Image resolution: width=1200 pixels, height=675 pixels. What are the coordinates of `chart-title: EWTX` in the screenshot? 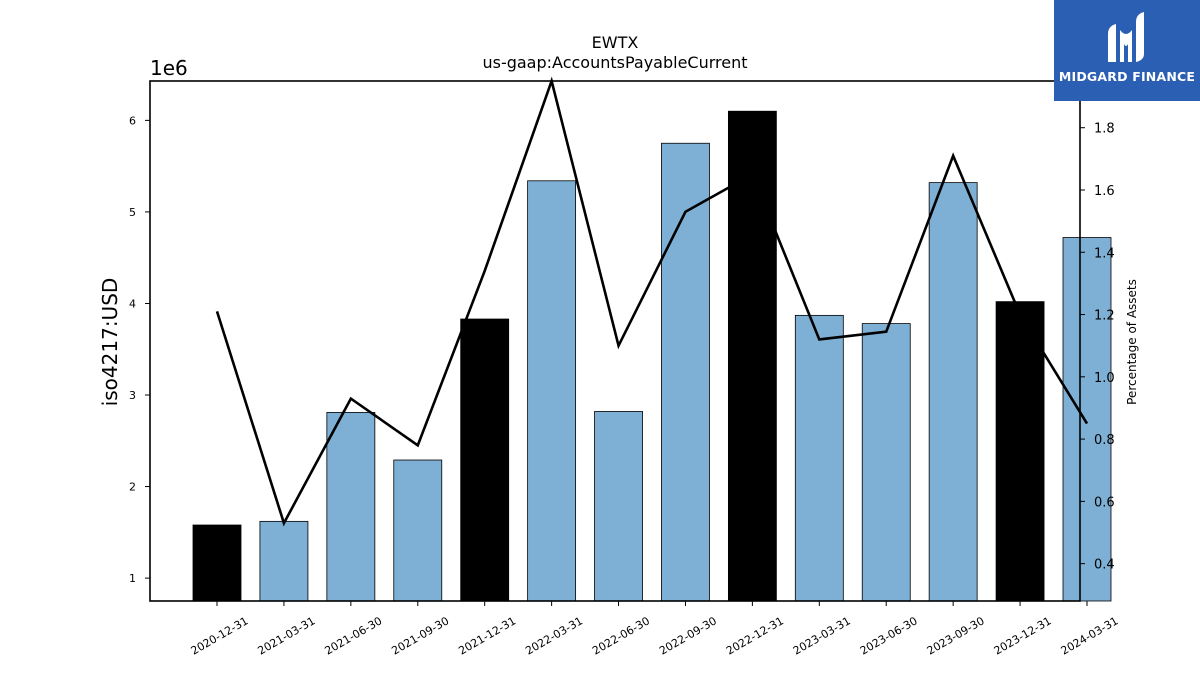 It's located at (615, 42).